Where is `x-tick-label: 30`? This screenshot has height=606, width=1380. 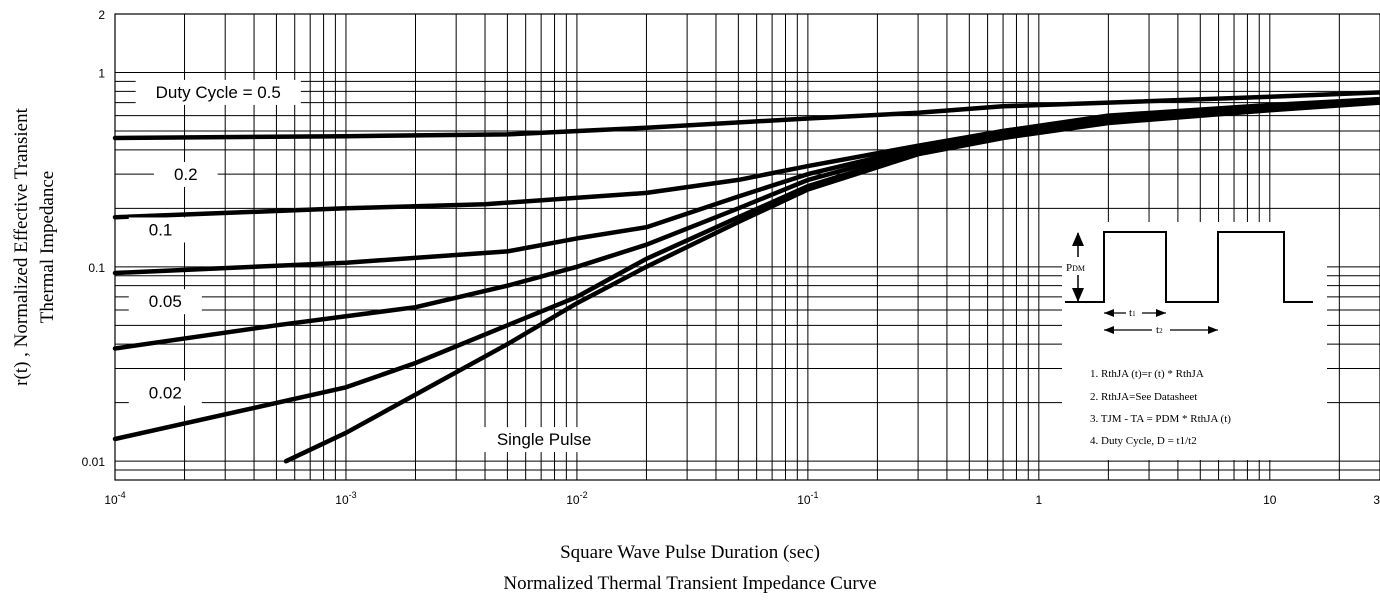
x-tick-label: 30 is located at coordinates (1376, 500).